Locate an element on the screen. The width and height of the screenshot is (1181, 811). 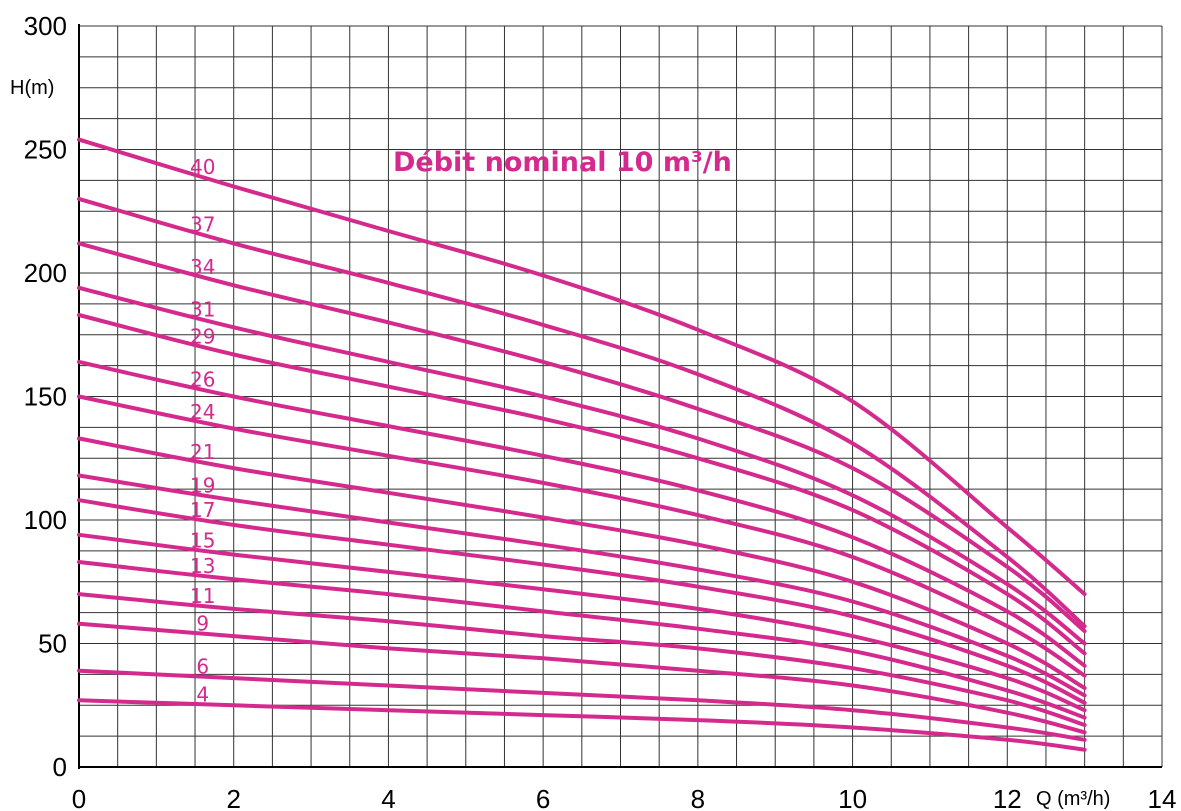
x-tick-label: 0 is located at coordinates (79, 797).